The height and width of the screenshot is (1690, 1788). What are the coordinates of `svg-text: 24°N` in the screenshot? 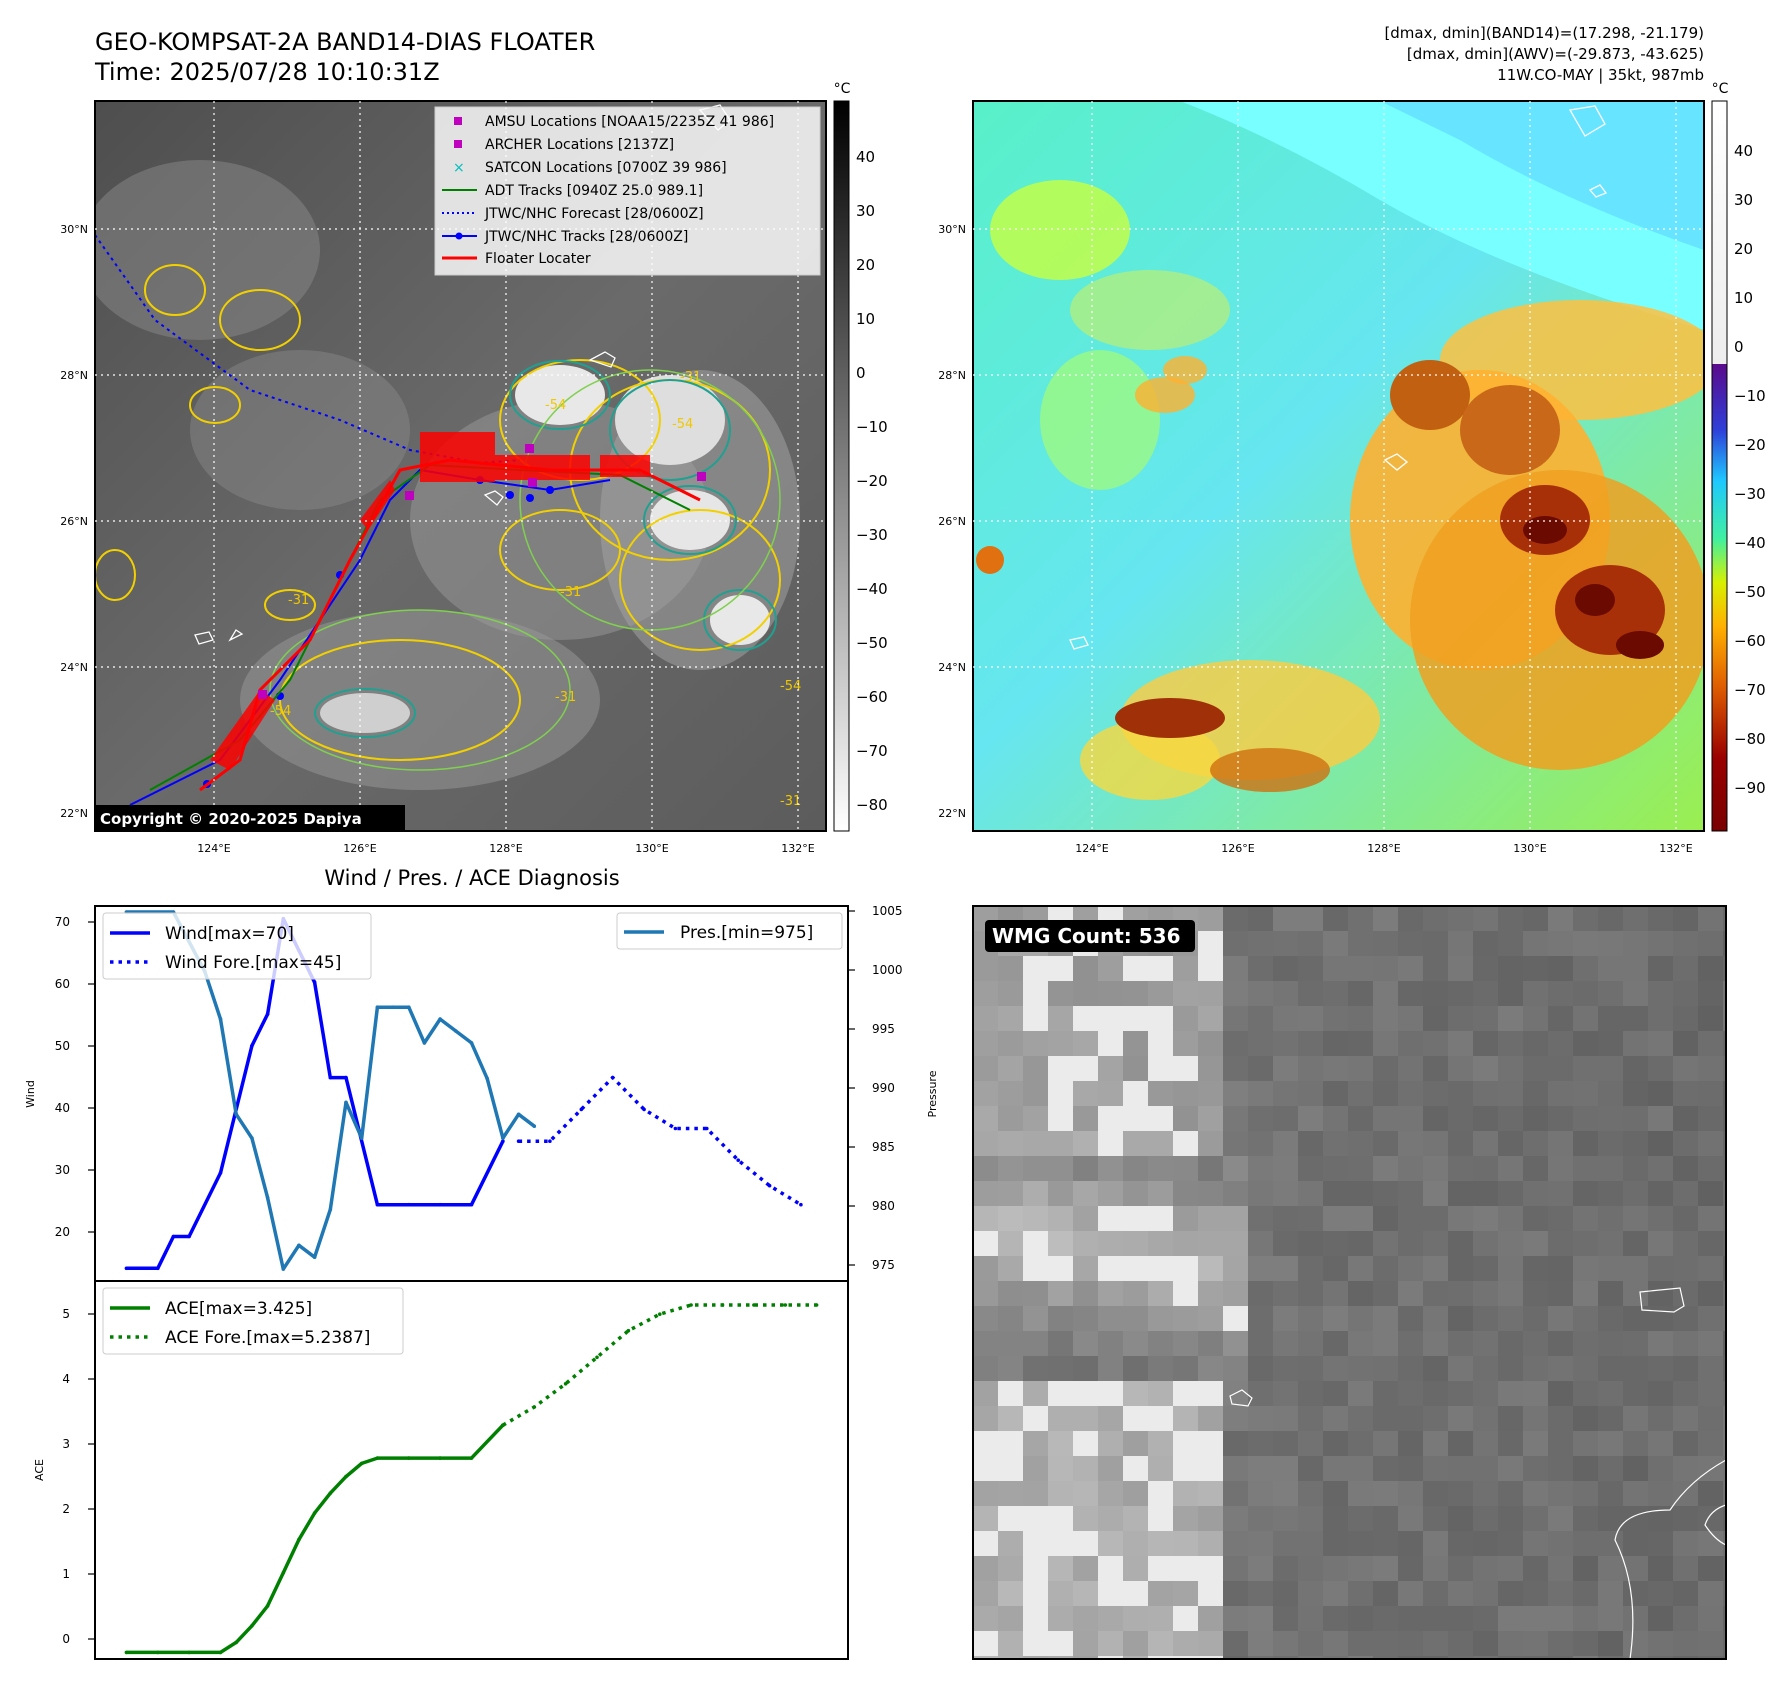 It's located at (74, 667).